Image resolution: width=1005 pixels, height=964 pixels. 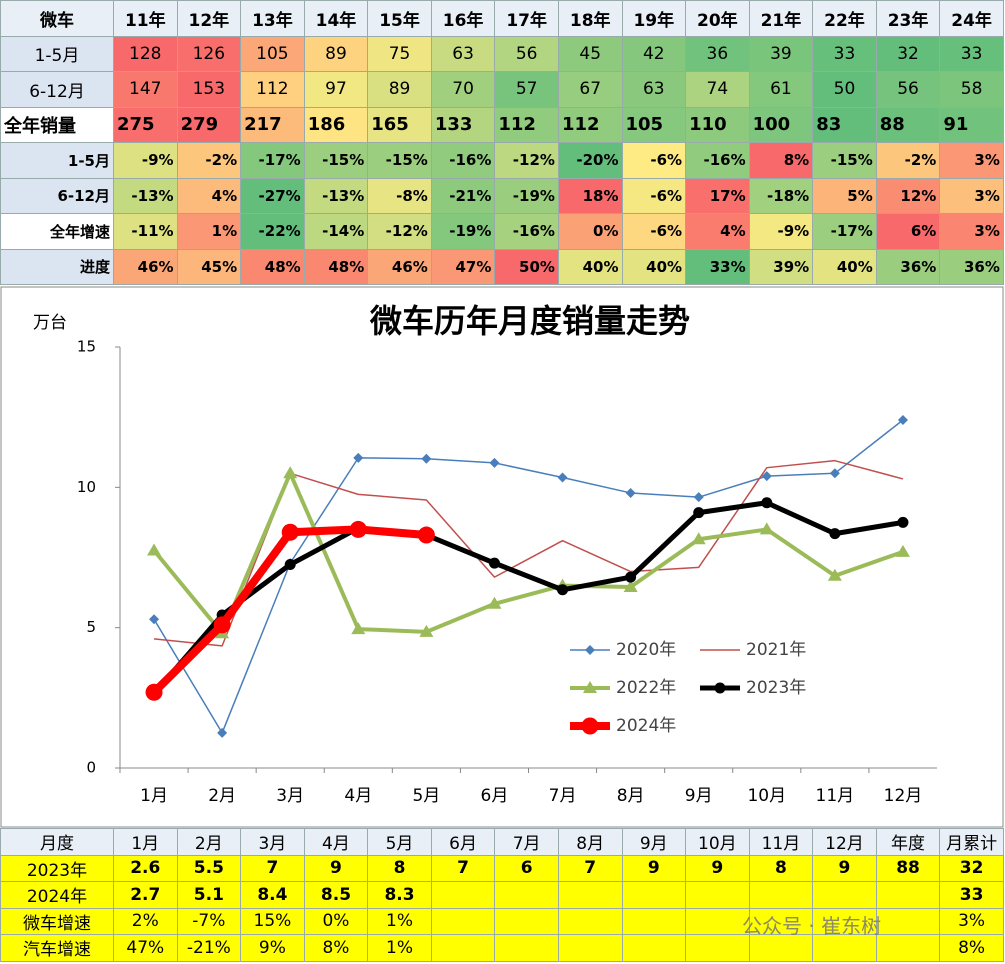 I want to click on table-row: 2024年 2.7 5.1 8.4 8.5 8.3 33, so click(x=502, y=895).